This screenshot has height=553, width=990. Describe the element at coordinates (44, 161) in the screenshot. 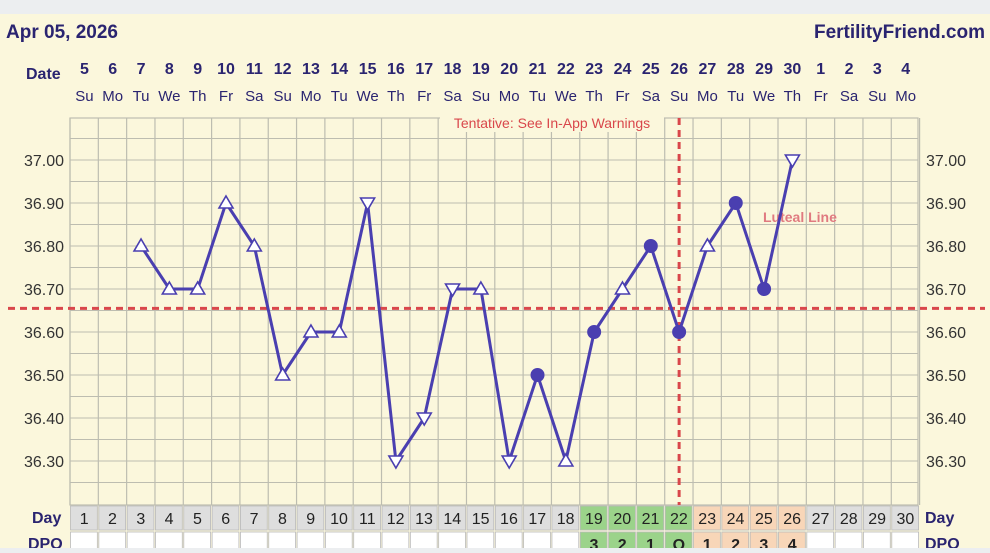

I see `y-tick-label: 37.00` at that location.